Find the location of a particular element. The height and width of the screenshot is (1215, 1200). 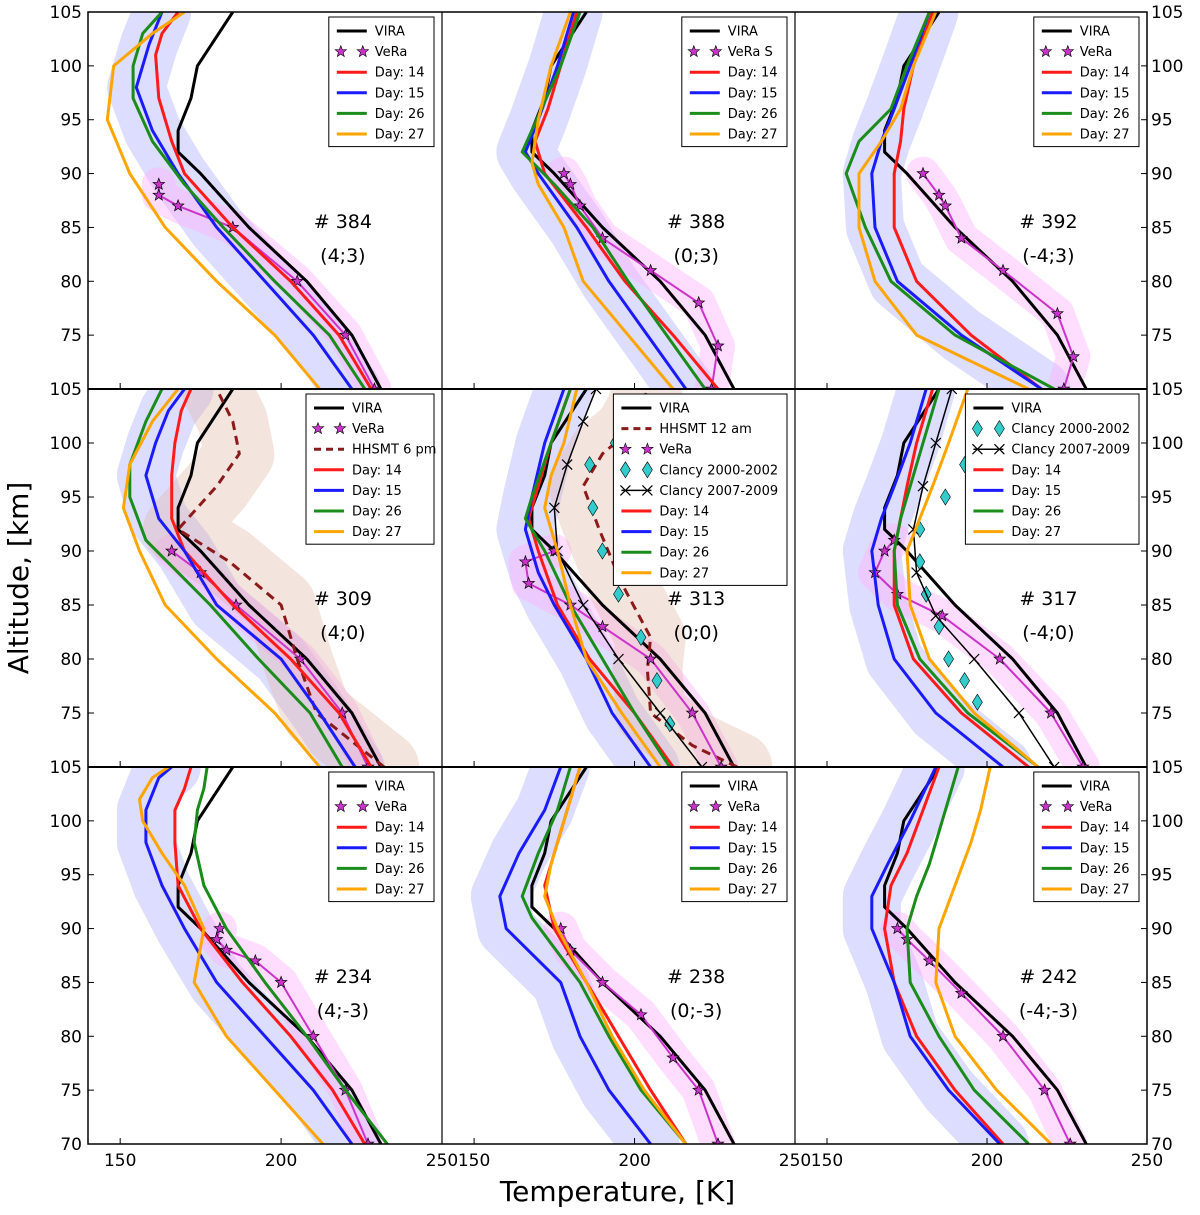

panel-313-legend-vira-text: VIRA is located at coordinates (674, 409).